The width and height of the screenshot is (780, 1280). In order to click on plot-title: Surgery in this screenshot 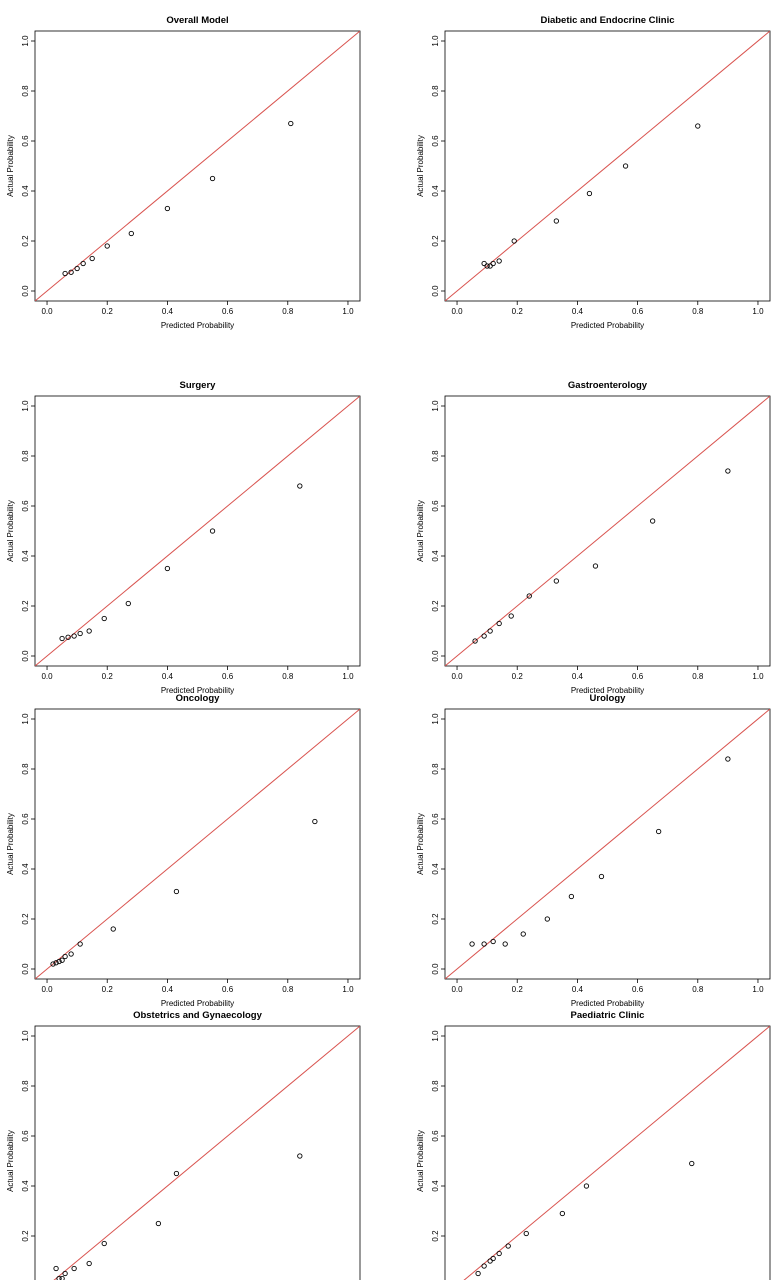, I will do `click(198, 385)`.